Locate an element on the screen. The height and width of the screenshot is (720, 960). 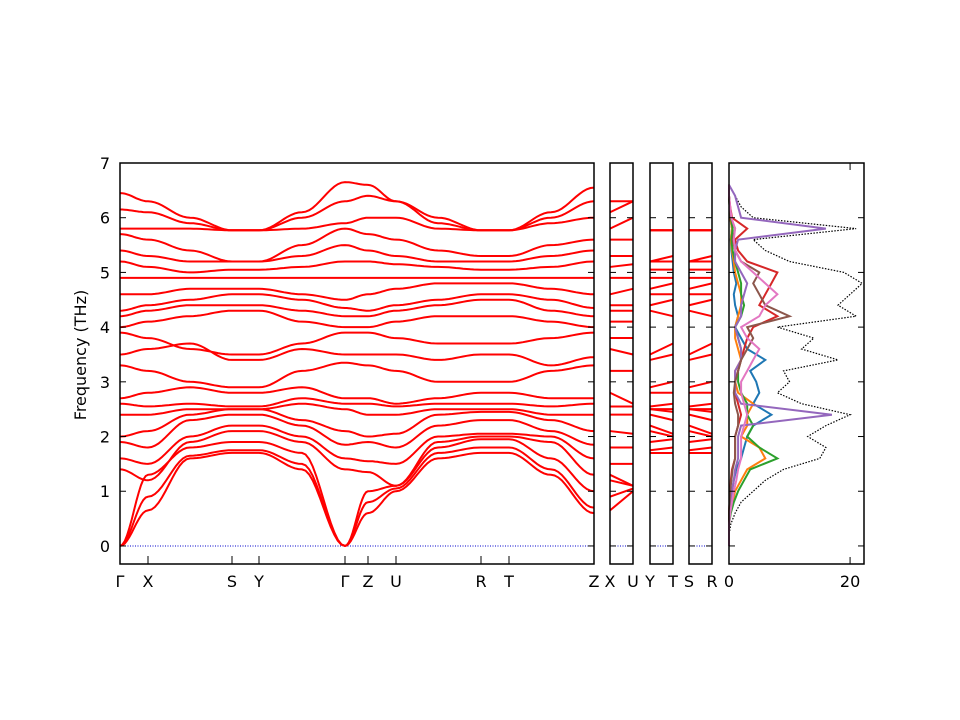
dos-x-tick-label: 20 is located at coordinates (850, 581).